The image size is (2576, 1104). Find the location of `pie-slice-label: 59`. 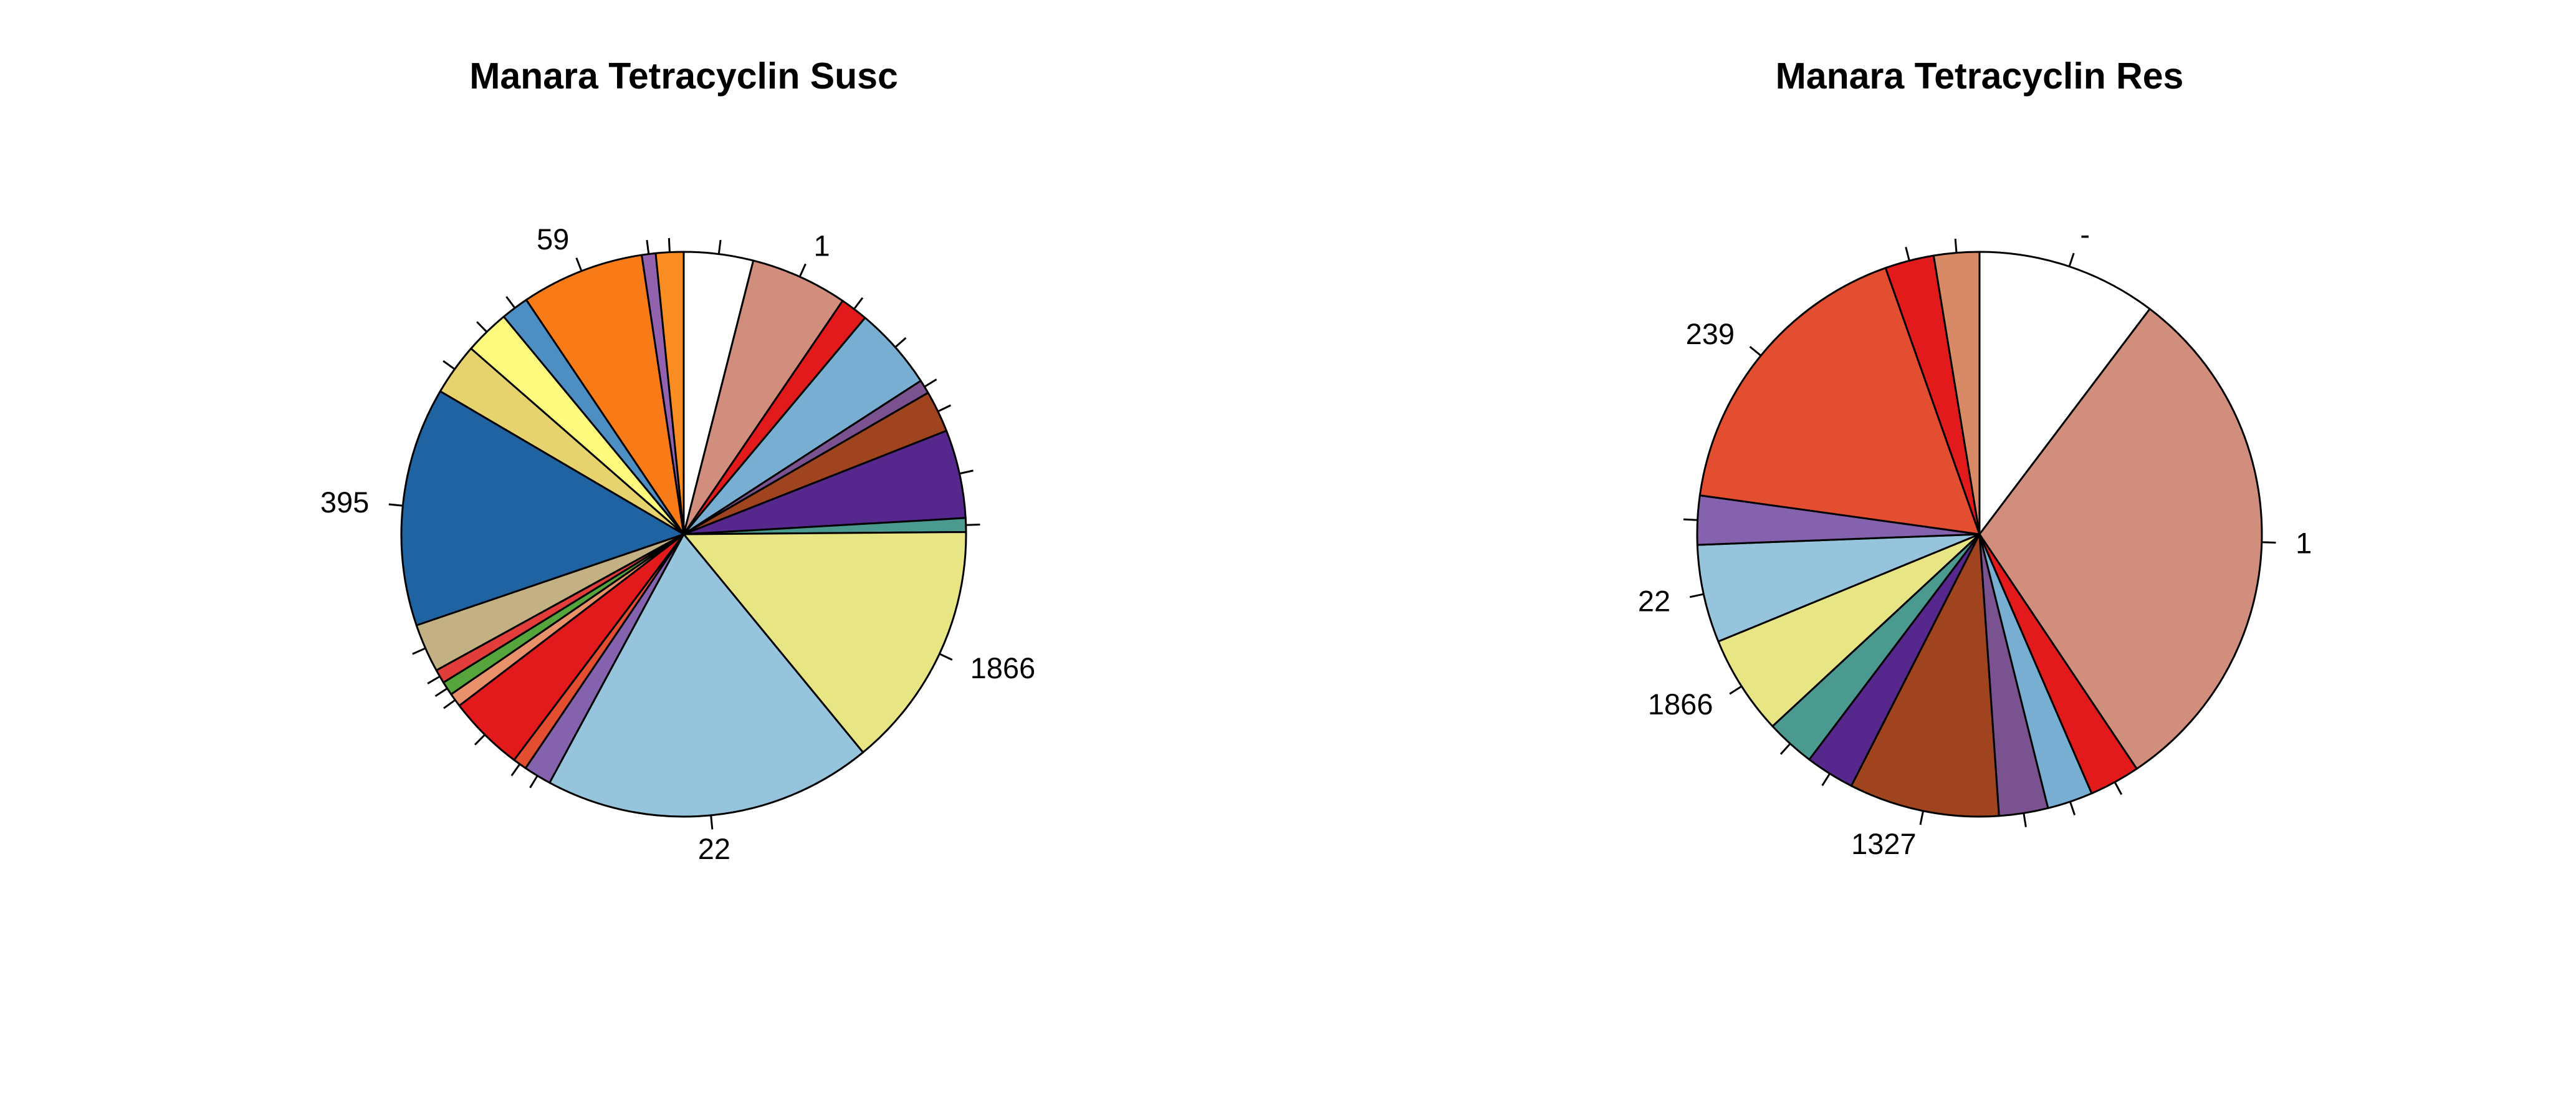

pie-slice-label: 59 is located at coordinates (553, 239).